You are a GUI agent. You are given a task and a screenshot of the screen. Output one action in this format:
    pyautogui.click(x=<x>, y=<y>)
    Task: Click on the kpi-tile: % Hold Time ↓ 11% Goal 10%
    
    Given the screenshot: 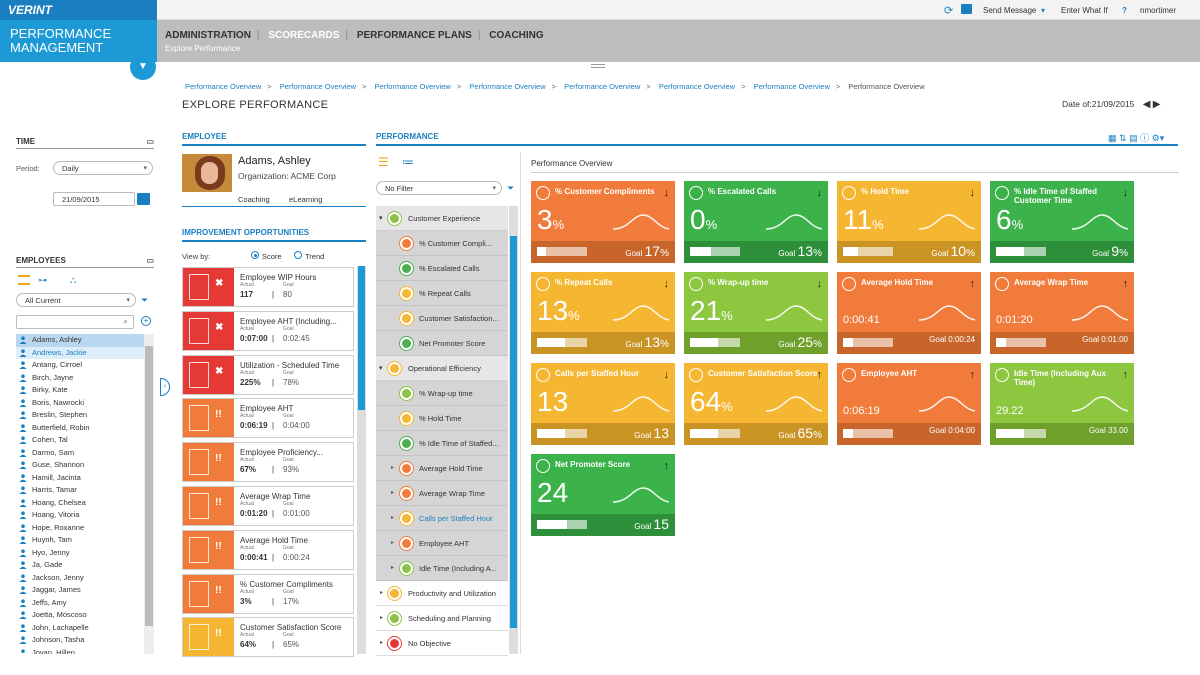 What is the action you would take?
    pyautogui.click(x=909, y=222)
    